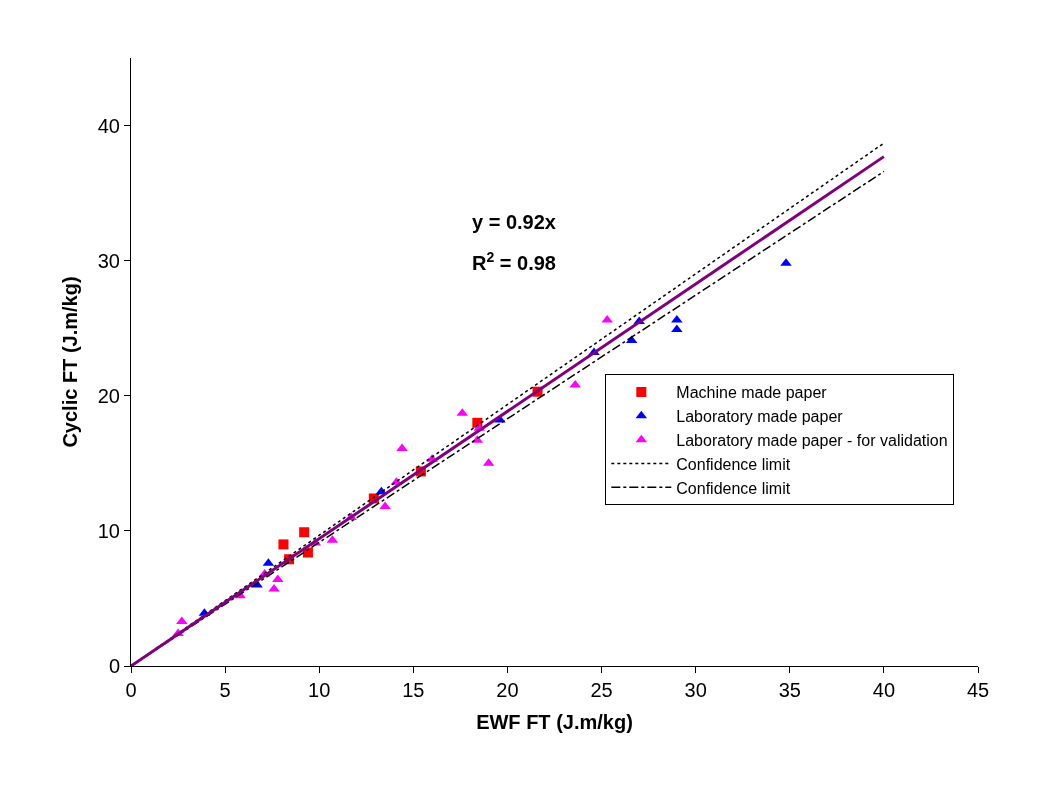  I want to click on y-axis-title: Cyclic FT (J.m/kg), so click(70, 362).